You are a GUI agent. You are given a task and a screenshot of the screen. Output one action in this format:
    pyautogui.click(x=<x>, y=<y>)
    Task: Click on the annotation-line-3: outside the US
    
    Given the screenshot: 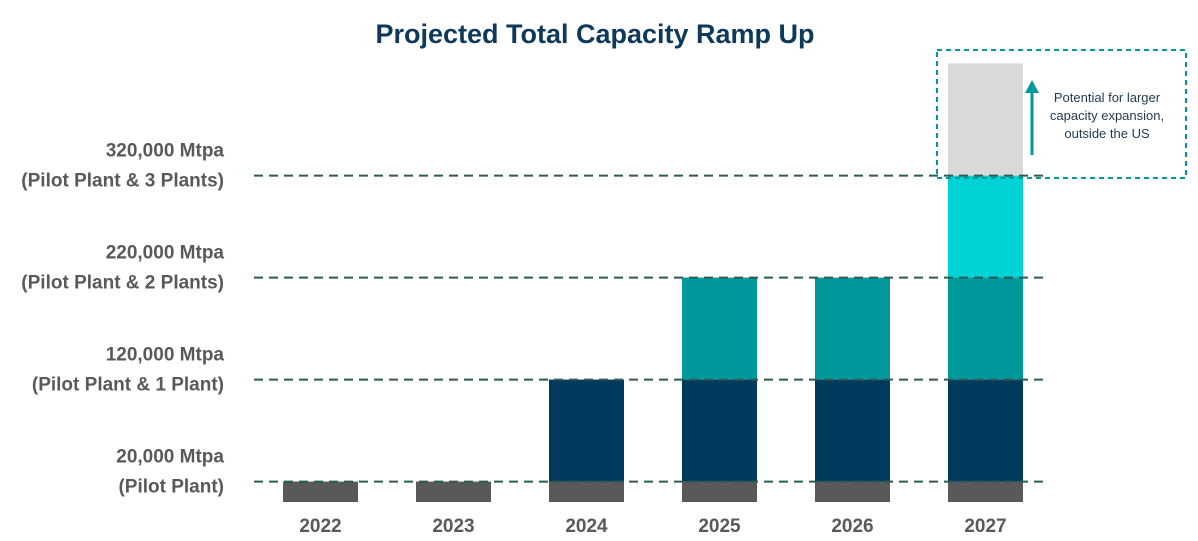 What is the action you would take?
    pyautogui.click(x=1107, y=133)
    